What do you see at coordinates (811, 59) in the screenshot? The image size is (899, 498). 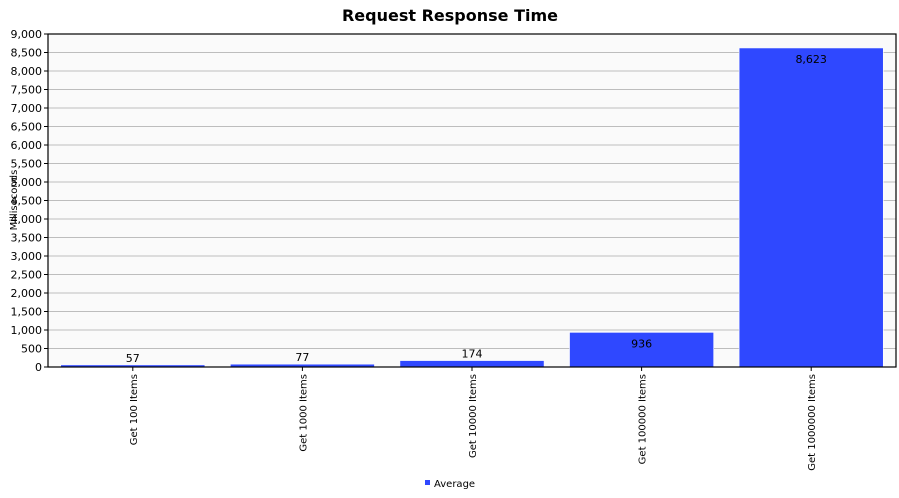 I see `data-label: 8,623` at bounding box center [811, 59].